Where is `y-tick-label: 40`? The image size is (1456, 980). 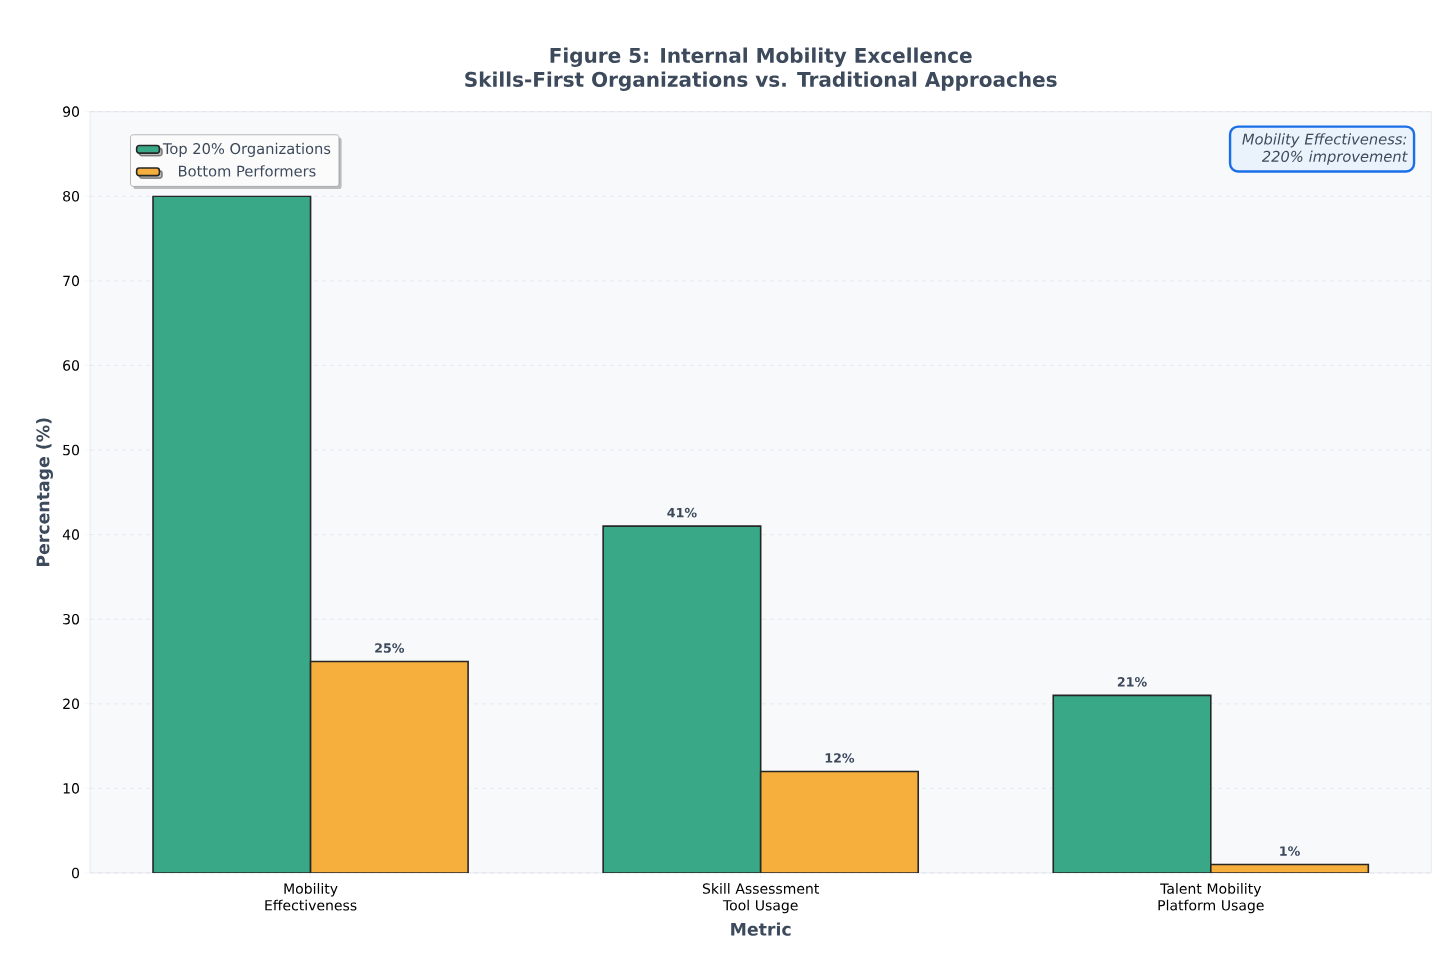 y-tick-label: 40 is located at coordinates (71, 534).